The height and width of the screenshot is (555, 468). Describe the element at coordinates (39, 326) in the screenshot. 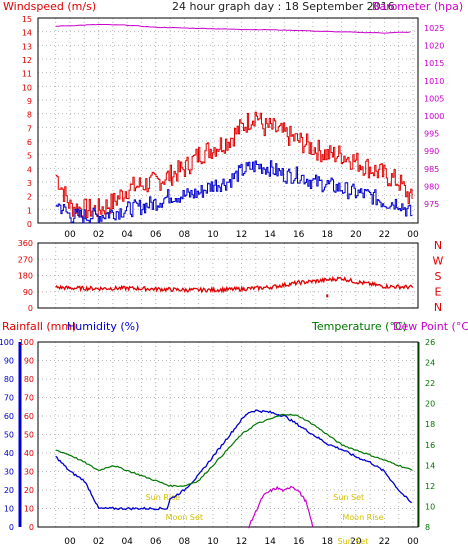

I see `rainfall-axis-title: Rainfall (mm)` at that location.